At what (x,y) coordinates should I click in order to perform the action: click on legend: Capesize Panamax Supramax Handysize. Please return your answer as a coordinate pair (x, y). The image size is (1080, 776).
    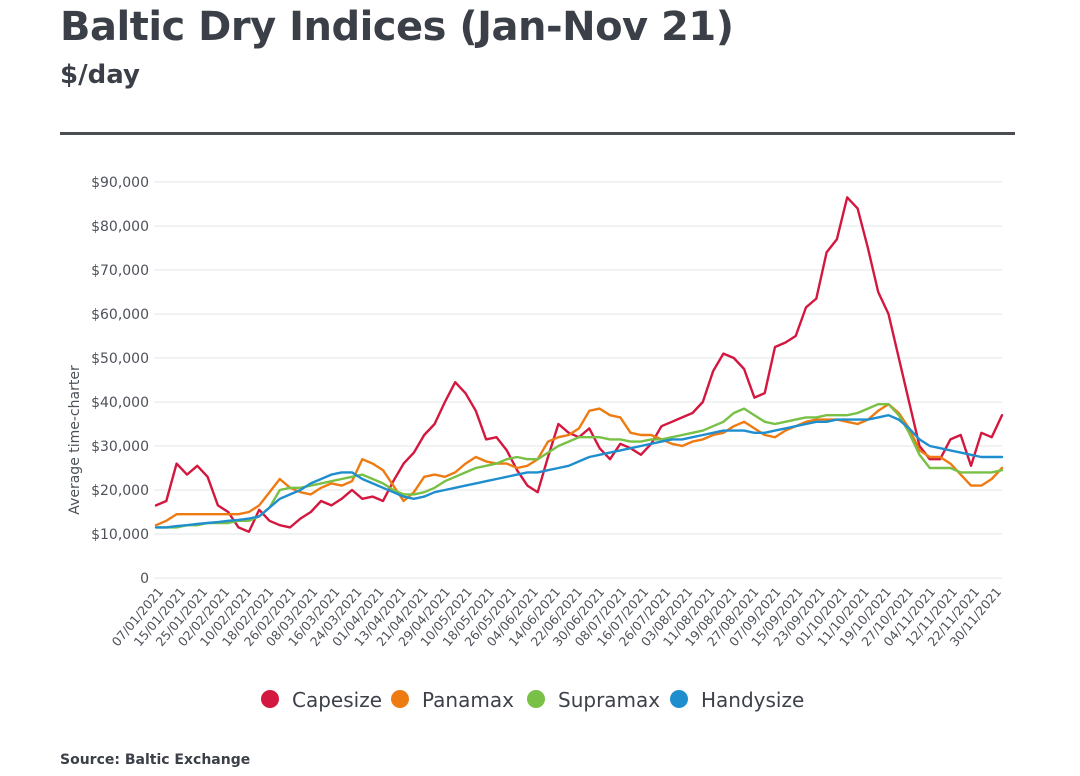
    Looking at the image, I should click on (532, 700).